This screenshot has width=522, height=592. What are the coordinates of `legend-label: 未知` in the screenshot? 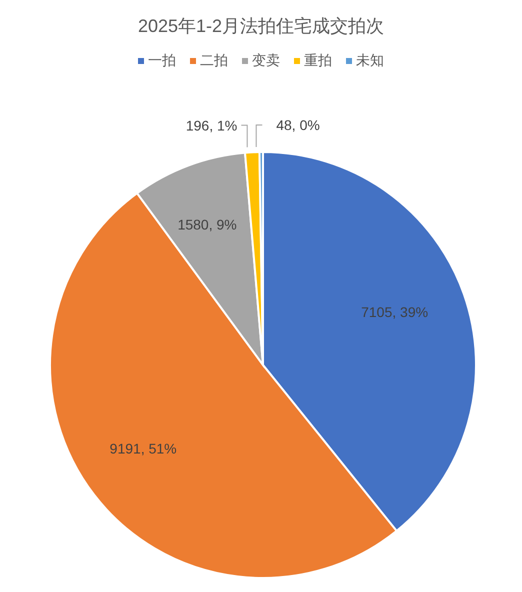 It's located at (369, 61).